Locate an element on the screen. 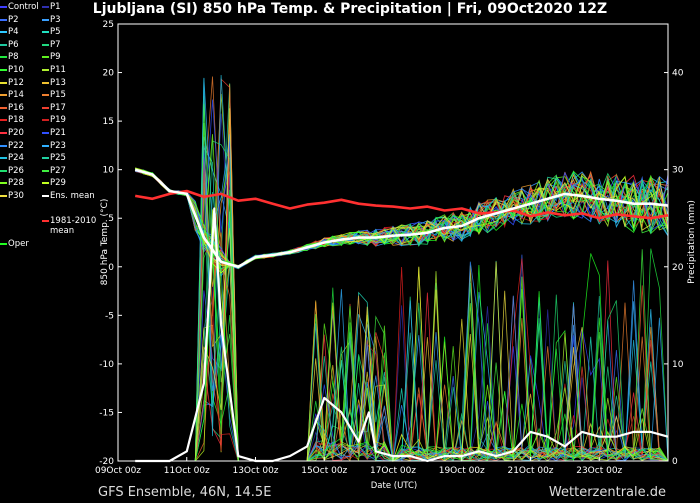 The image size is (700, 503). y-tick-label: 25 is located at coordinates (108, 25).